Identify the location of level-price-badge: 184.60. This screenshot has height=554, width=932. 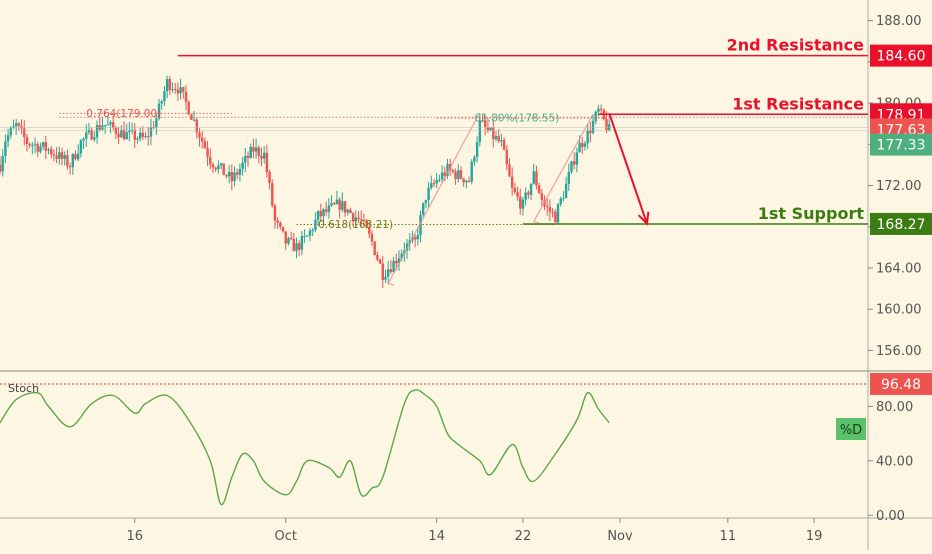
(901, 56).